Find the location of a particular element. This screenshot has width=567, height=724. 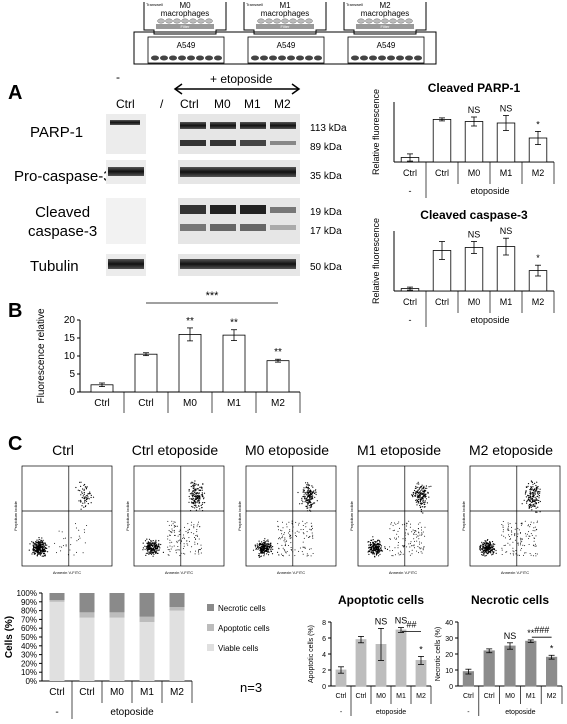

kda-89: 89 kDa is located at coordinates (326, 147).